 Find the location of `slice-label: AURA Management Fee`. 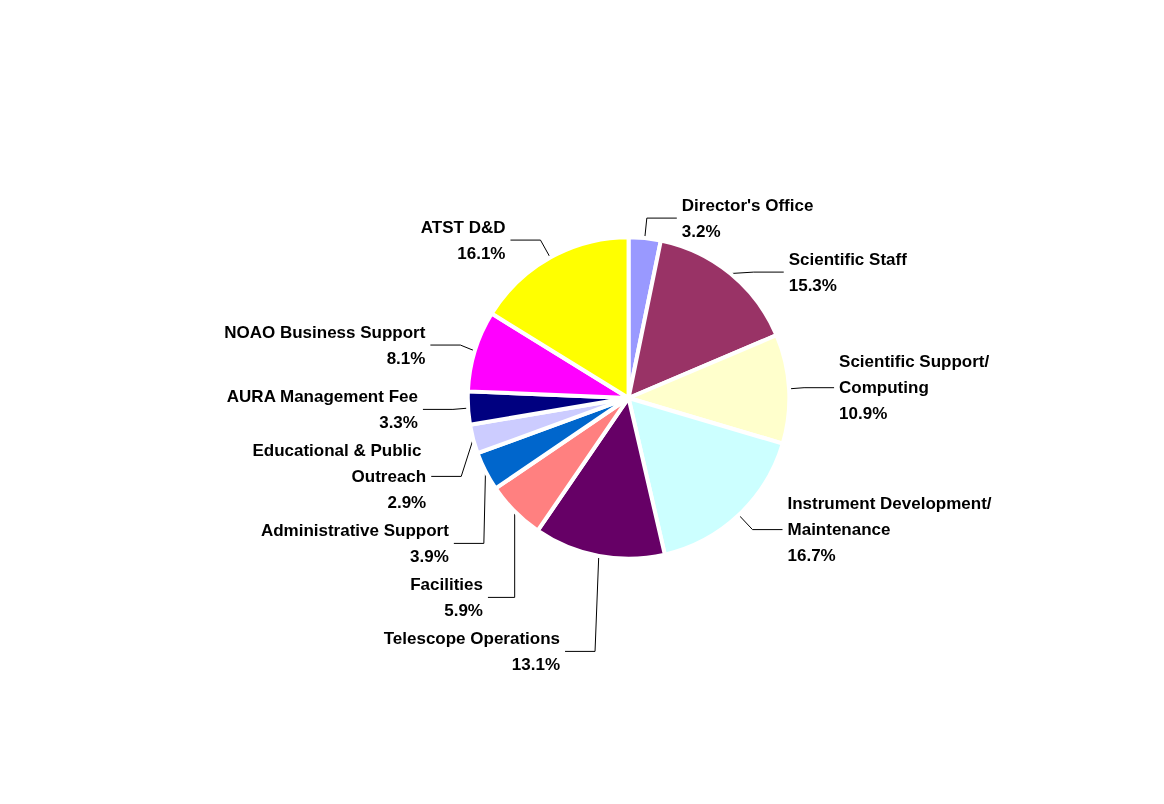

slice-label: AURA Management Fee is located at coordinates (322, 396).